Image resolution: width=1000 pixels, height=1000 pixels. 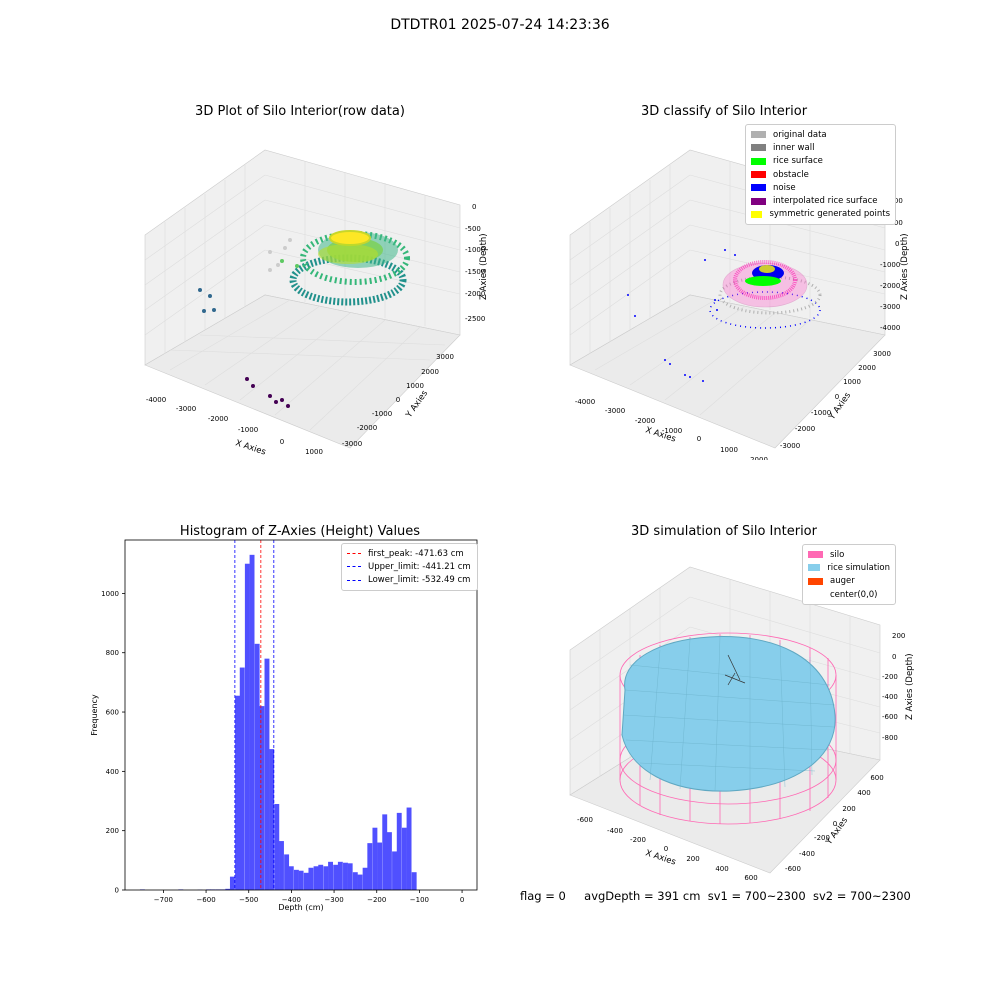 I want to click on classify-ztick: -3000, so click(x=890, y=307).